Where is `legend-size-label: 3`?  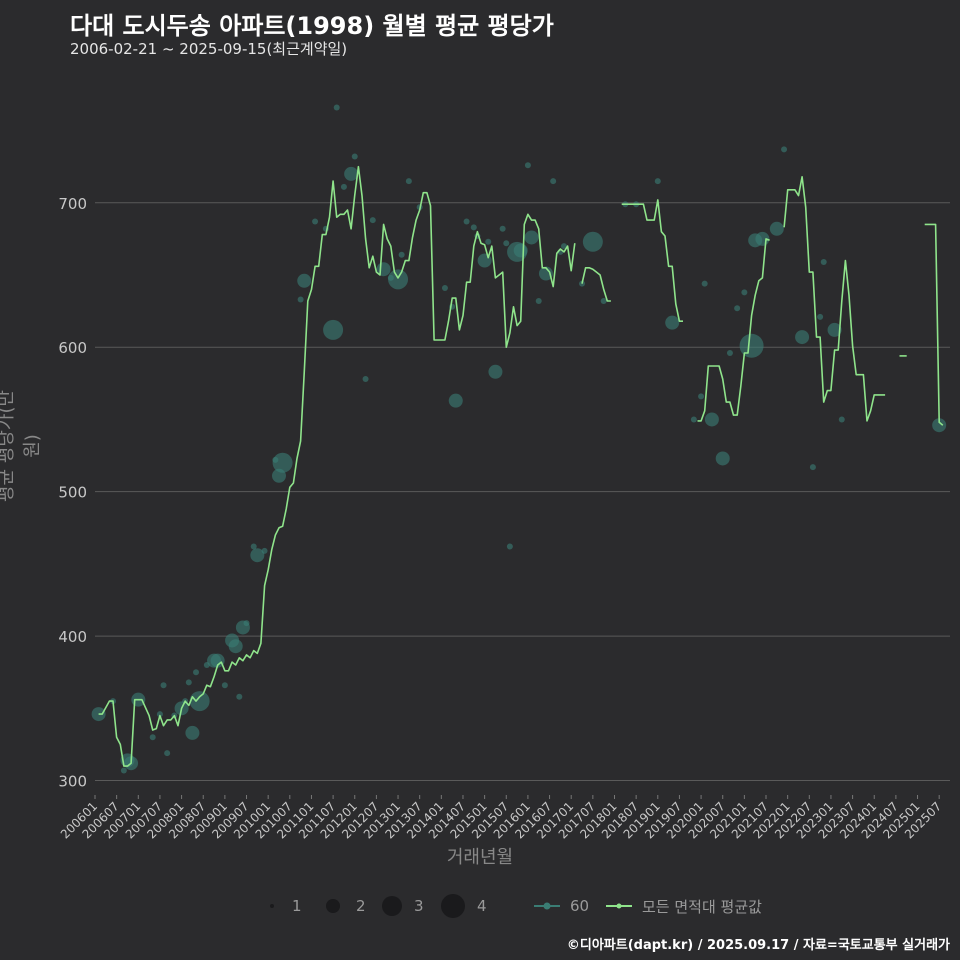
legend-size-label: 3 is located at coordinates (419, 906).